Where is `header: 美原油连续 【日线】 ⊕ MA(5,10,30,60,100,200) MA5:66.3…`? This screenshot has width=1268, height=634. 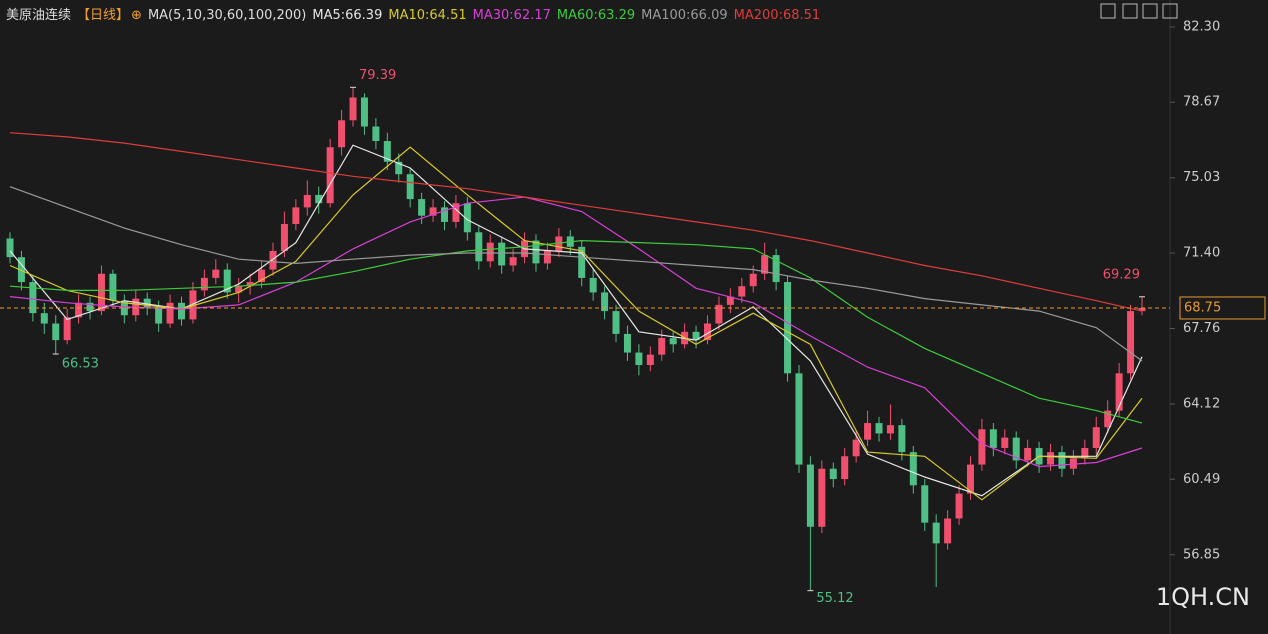 header: 美原油连续 【日线】 ⊕ MA(5,10,30,60,100,200) MA5:66.3… is located at coordinates (419, 13).